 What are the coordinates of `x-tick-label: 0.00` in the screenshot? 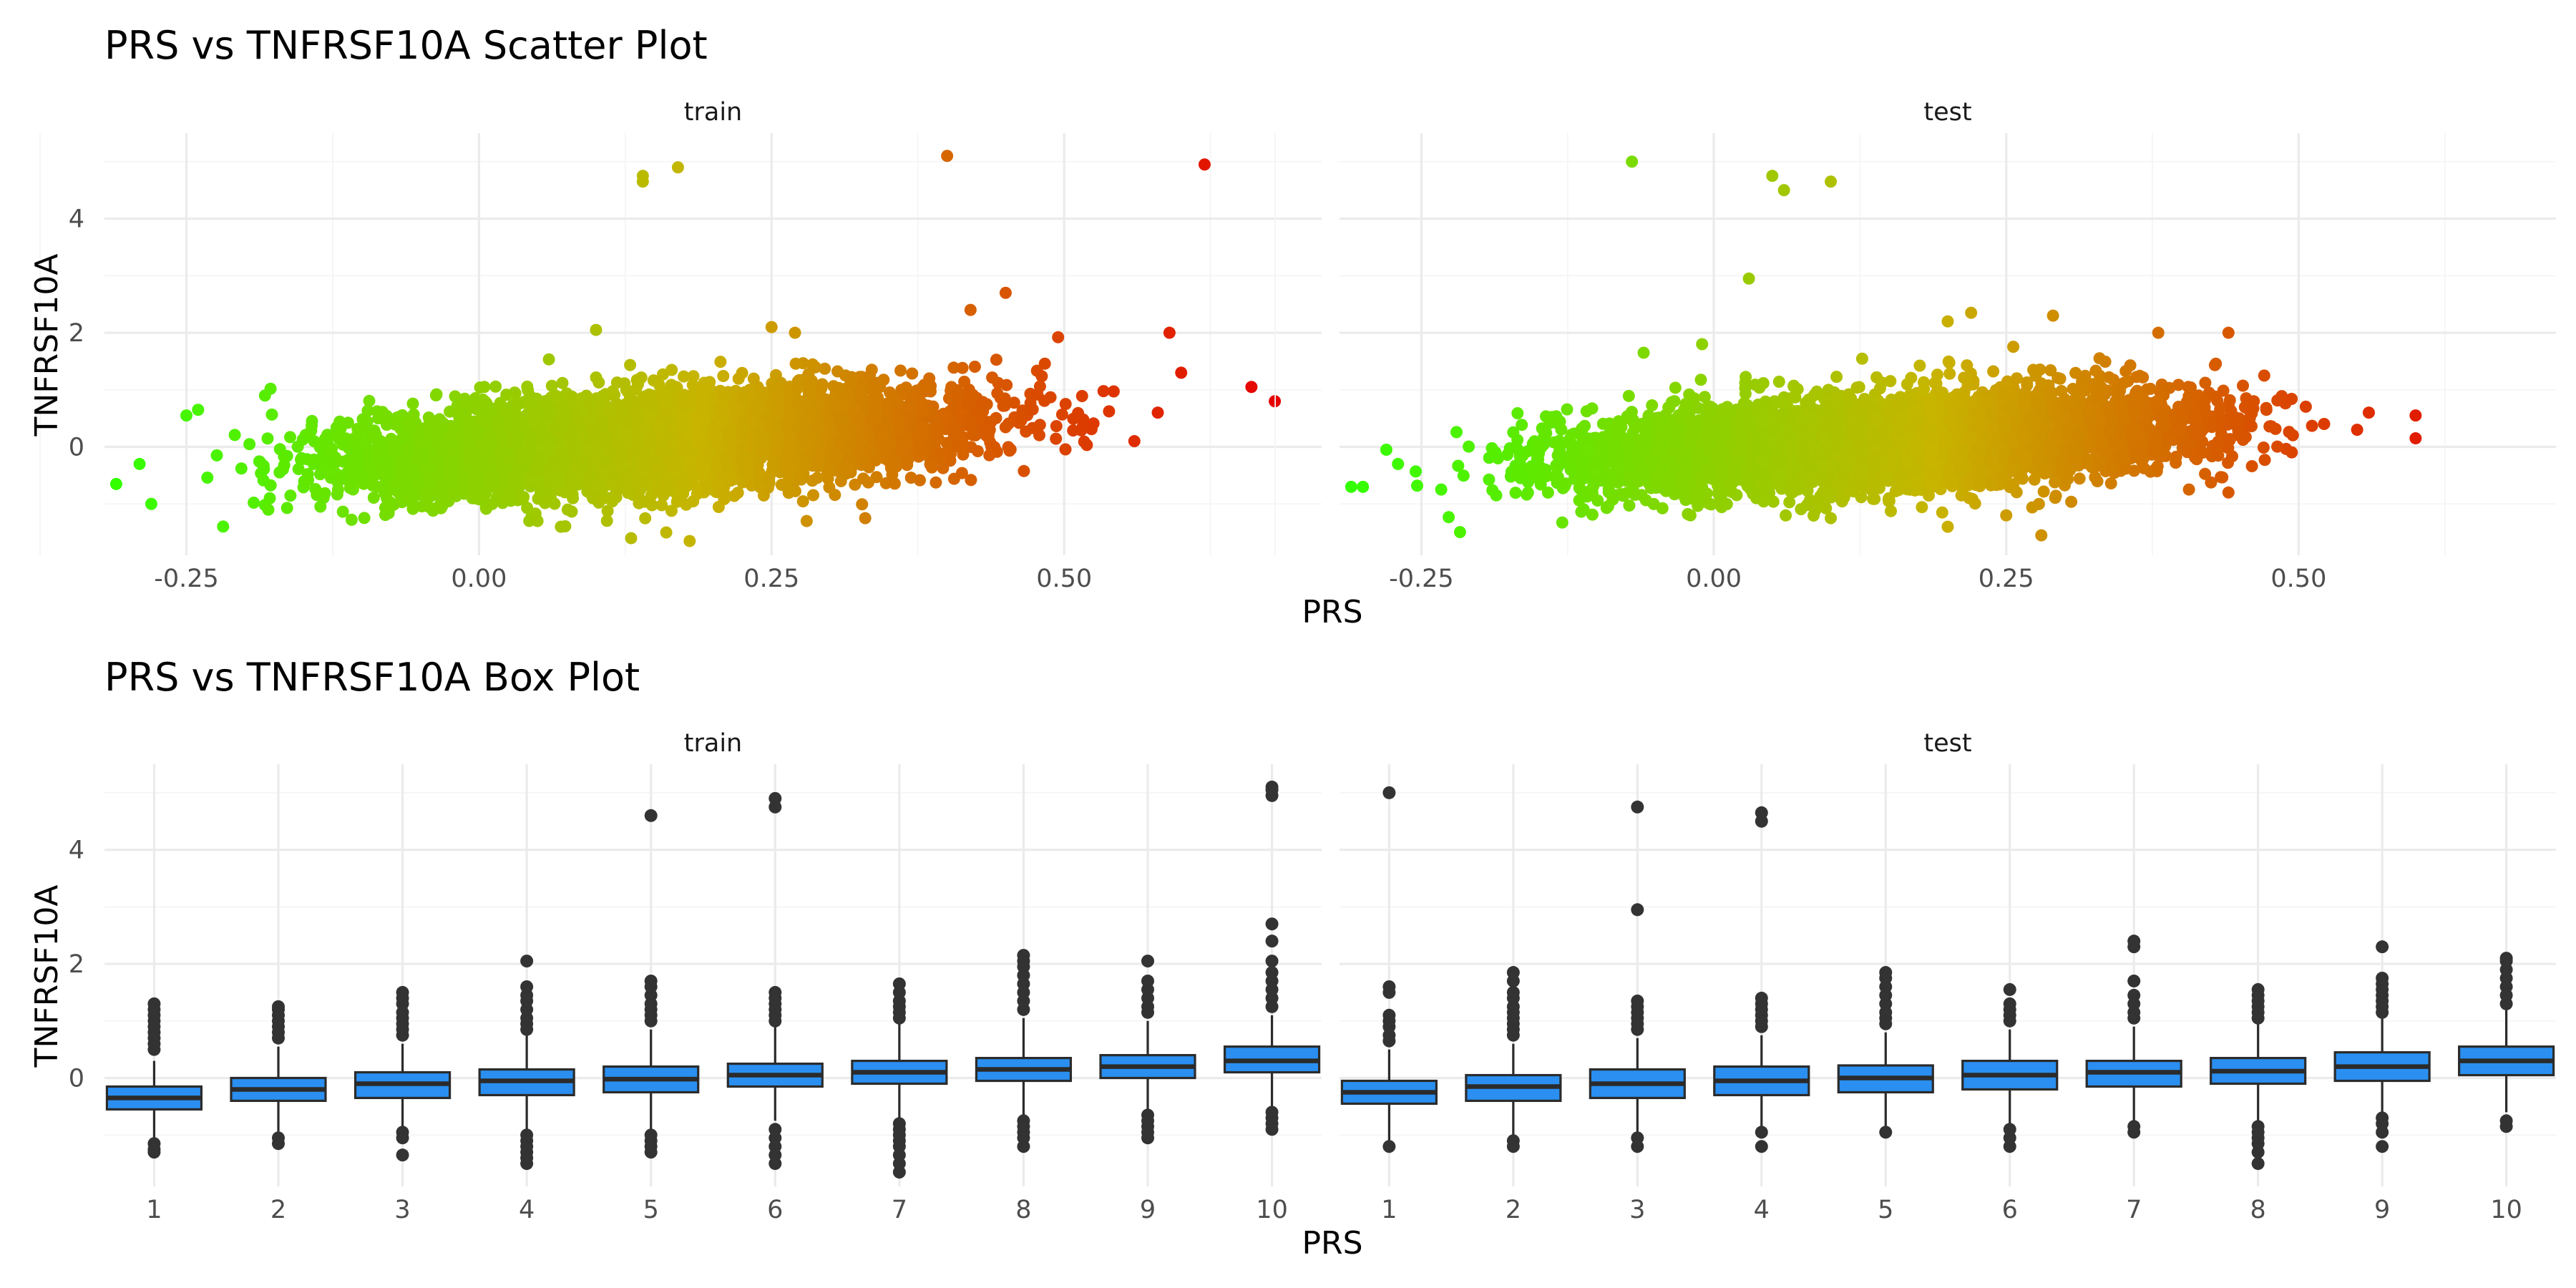 It's located at (479, 579).